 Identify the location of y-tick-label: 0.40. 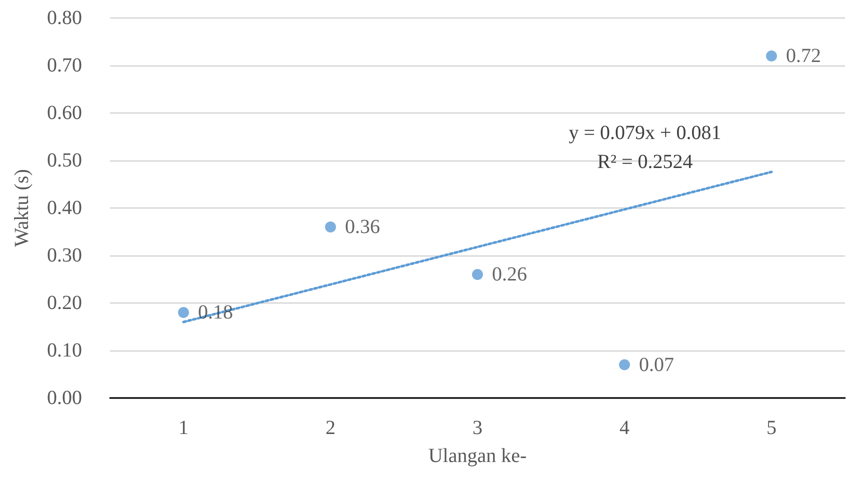
(64, 208).